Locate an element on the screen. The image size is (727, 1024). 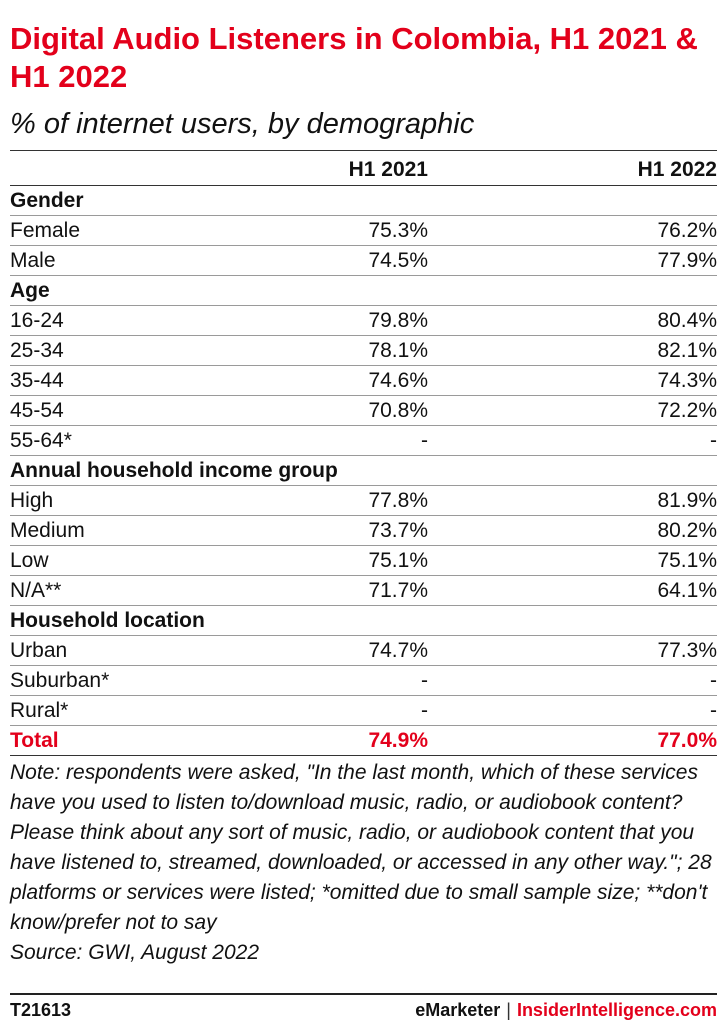
value-h1-2021: 74.7% is located at coordinates (339, 650).